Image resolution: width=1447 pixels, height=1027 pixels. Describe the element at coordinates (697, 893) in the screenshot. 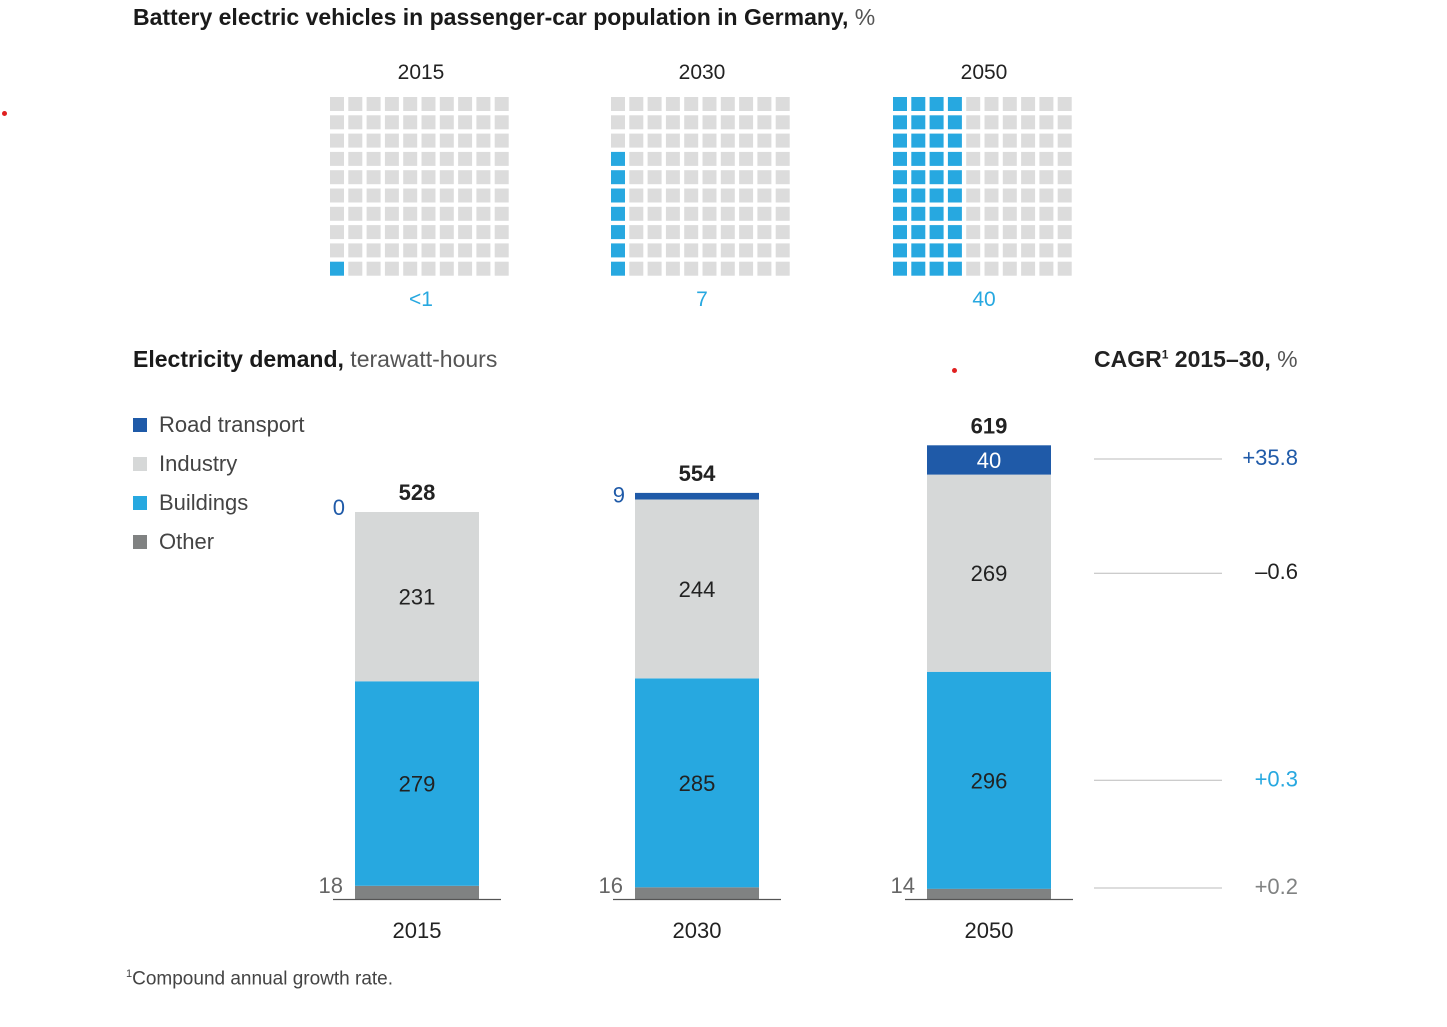

I see `bar-segment-other` at that location.